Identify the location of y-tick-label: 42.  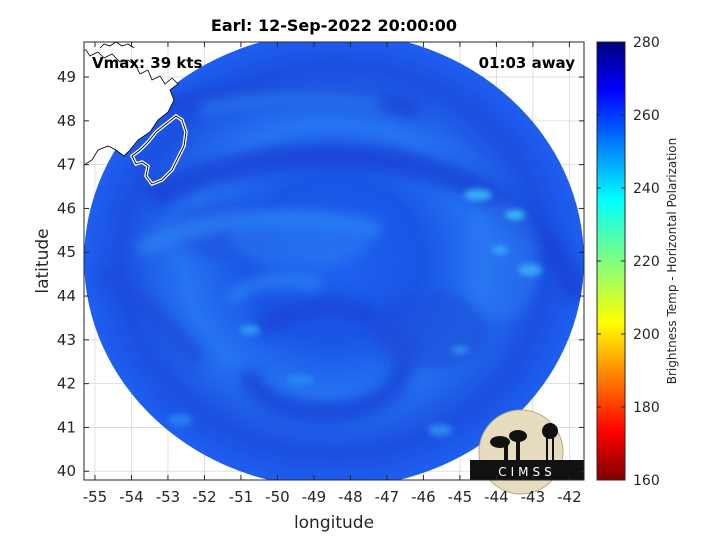
(66, 384).